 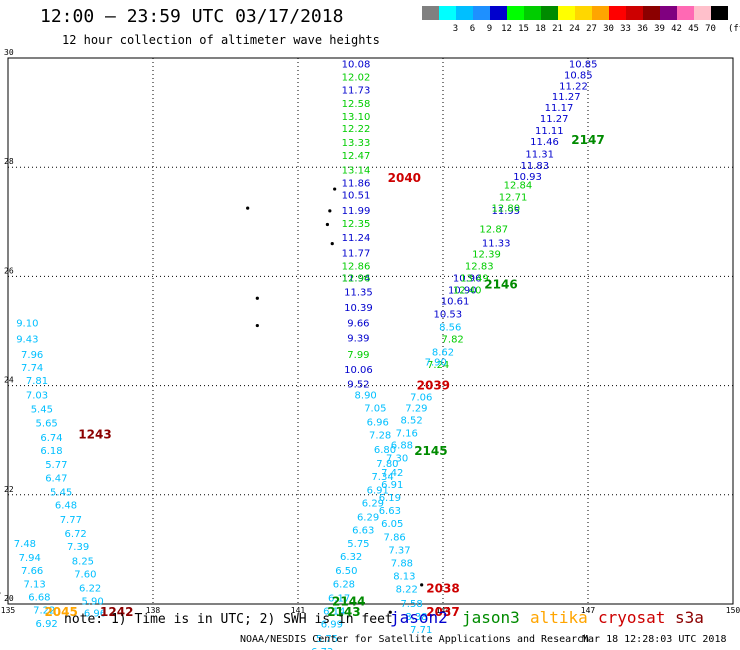 What do you see at coordinates (51, 438) in the screenshot?
I see `wave-height-value: 6.74` at bounding box center [51, 438].